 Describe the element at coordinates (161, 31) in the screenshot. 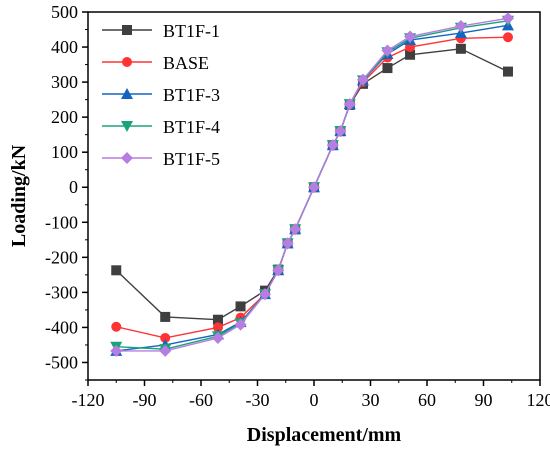

I see `legend-item-bt1f-1: BT1F-1` at that location.